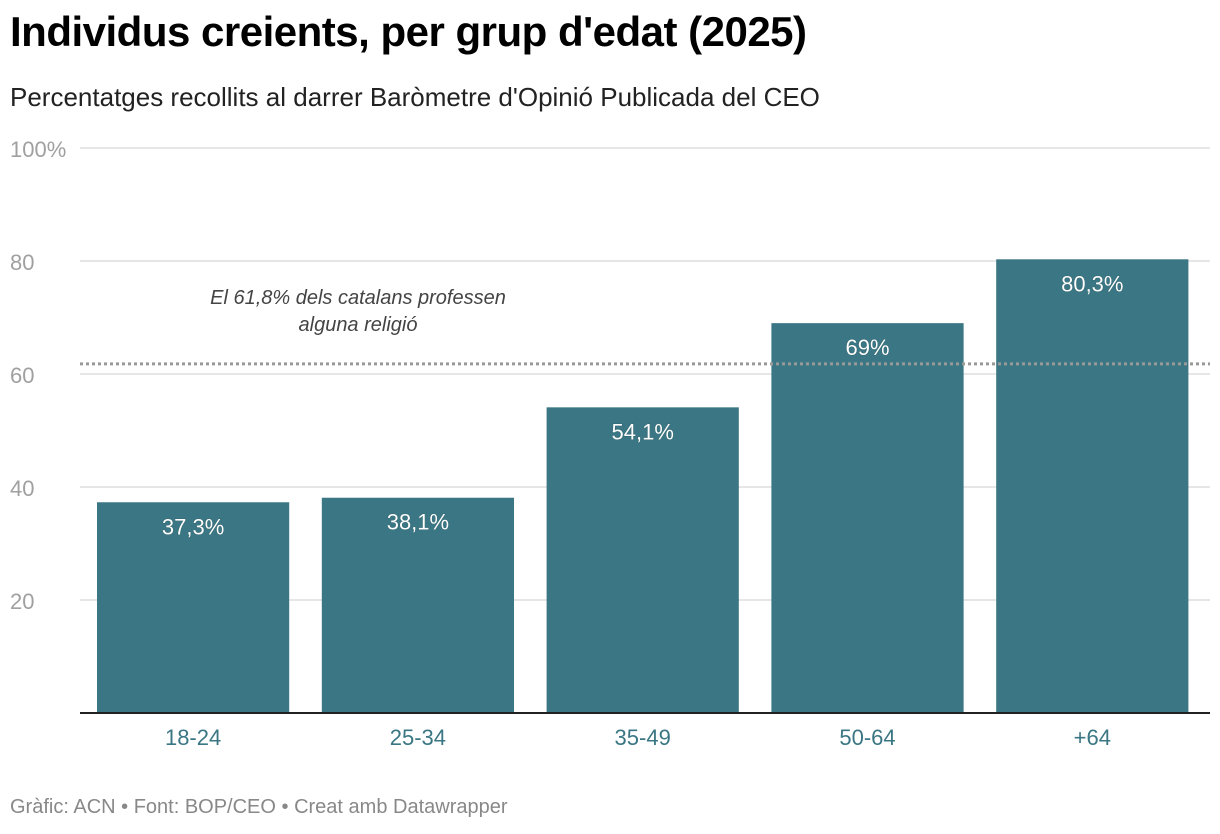 Image resolution: width=1220 pixels, height=834 pixels. What do you see at coordinates (867, 737) in the screenshot?
I see `x-tick-label: 50-64` at bounding box center [867, 737].